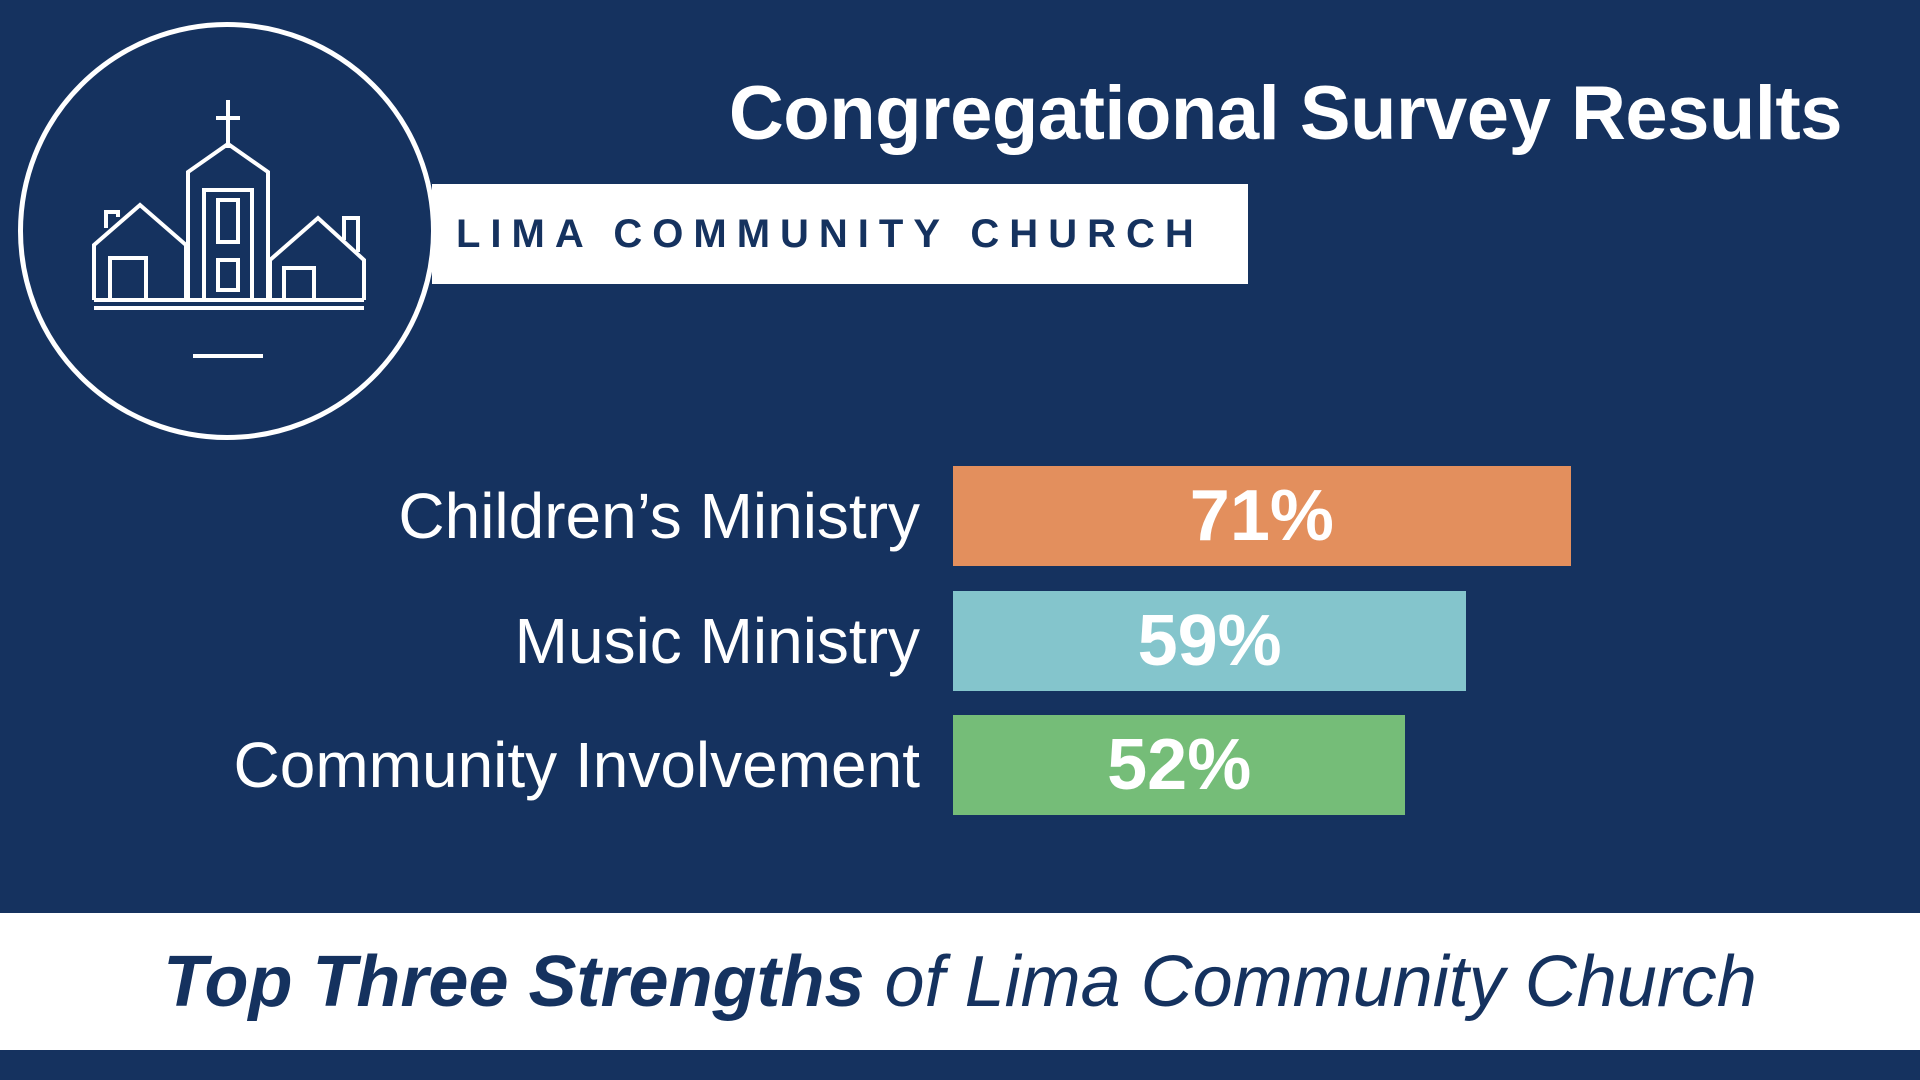  What do you see at coordinates (576, 765) in the screenshot?
I see `category-label: Community Involvement` at bounding box center [576, 765].